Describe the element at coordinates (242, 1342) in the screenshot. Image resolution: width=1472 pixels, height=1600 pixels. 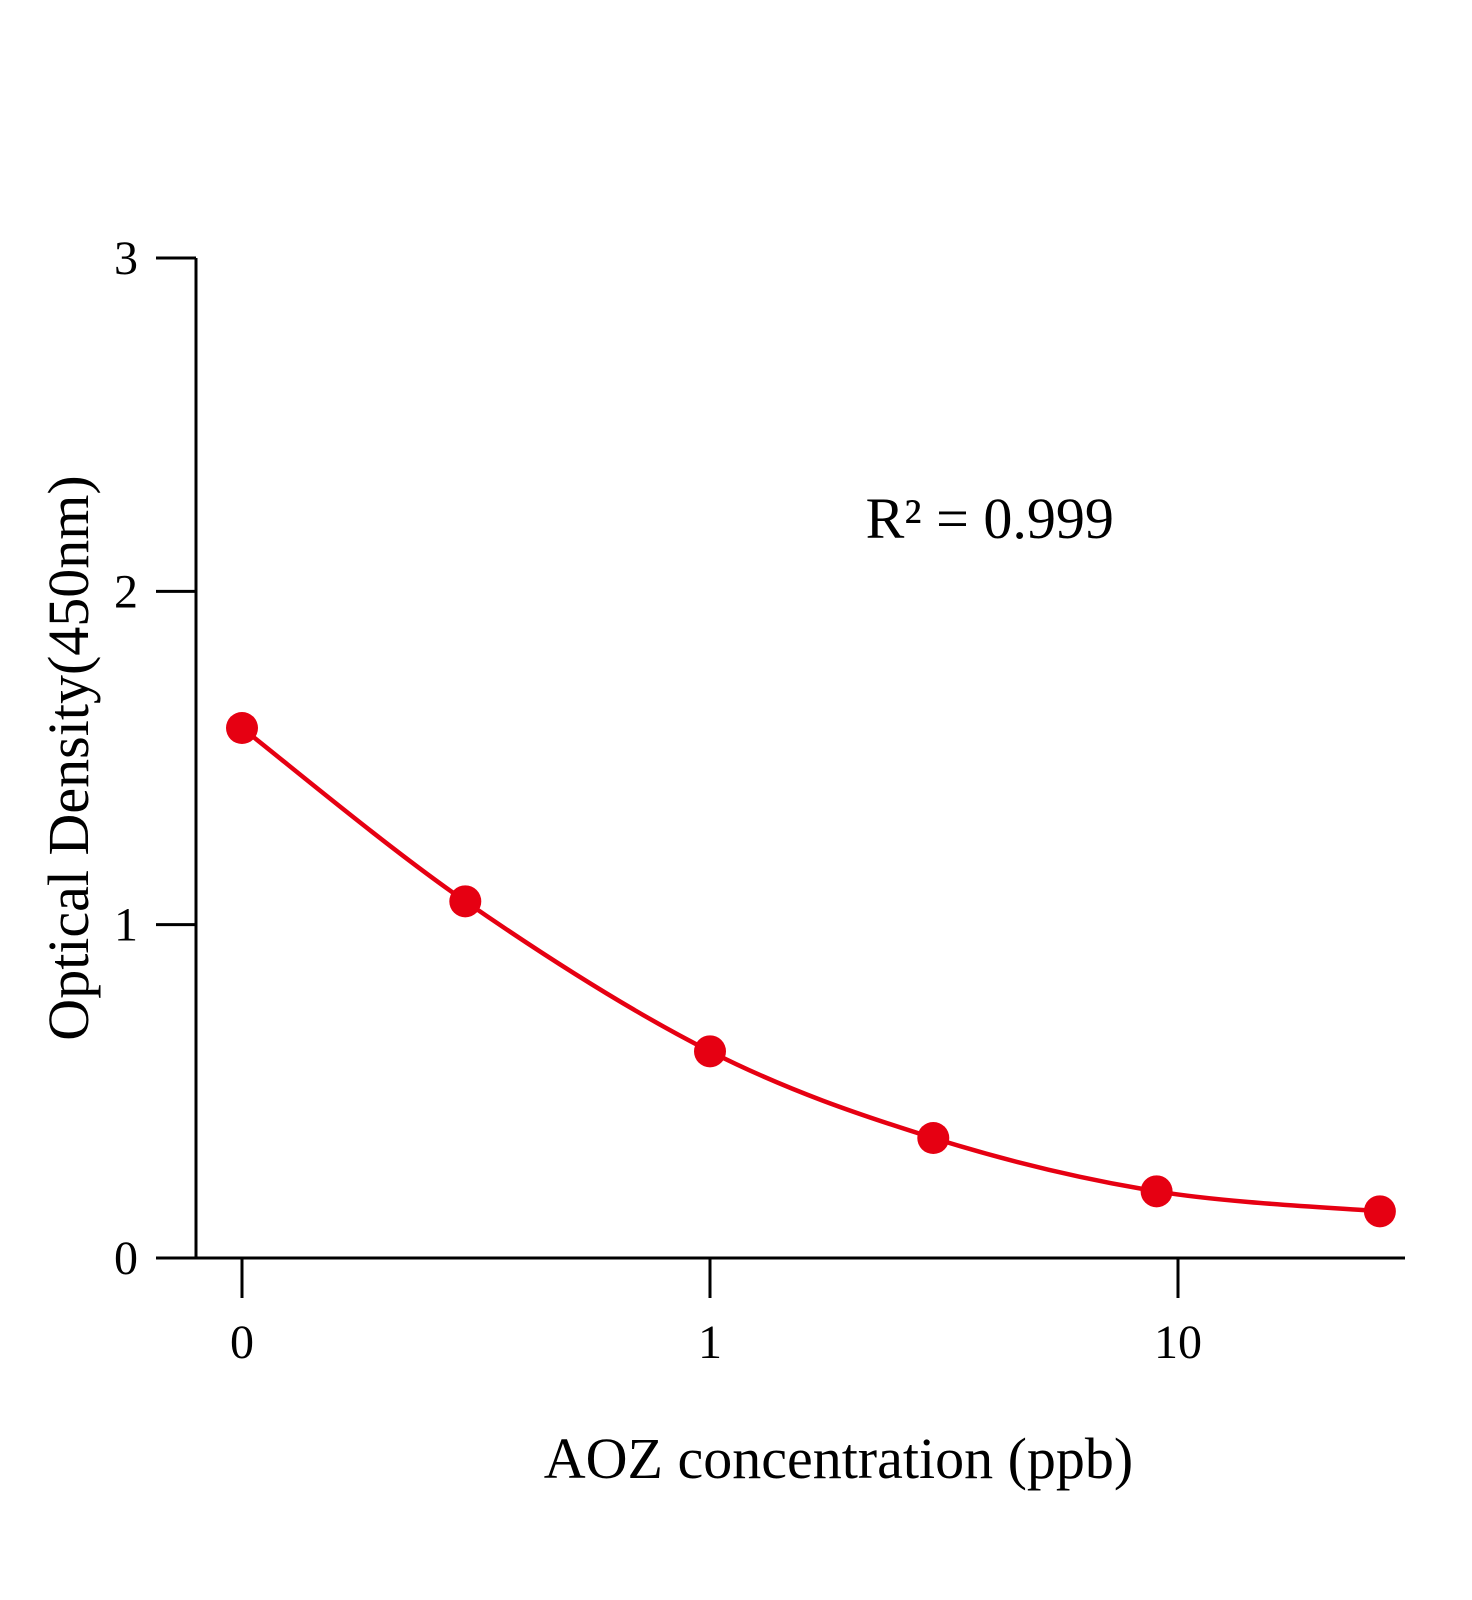
I see `x-tick-label-0: 0` at that location.